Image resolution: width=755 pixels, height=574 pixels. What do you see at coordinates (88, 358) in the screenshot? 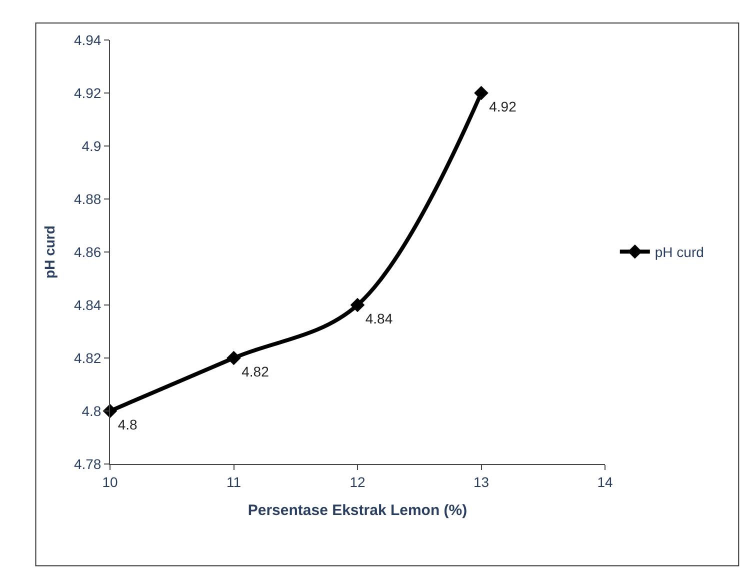
I see `y-tick-label: 4.82` at bounding box center [88, 358].